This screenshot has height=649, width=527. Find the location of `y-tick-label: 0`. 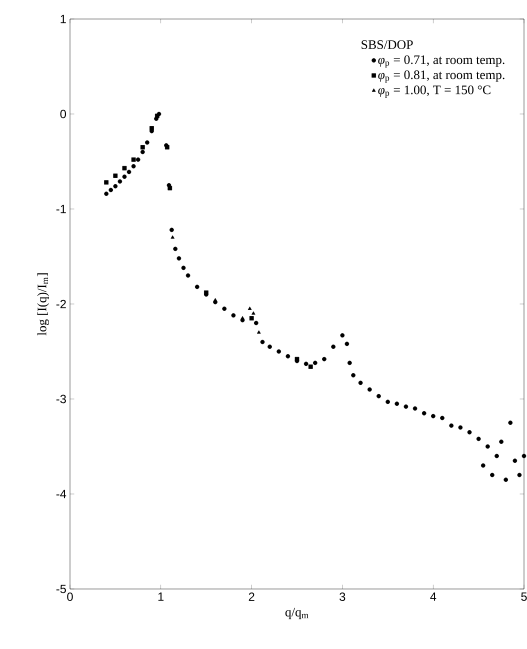

y-tick-label: 0 is located at coordinates (63, 114).